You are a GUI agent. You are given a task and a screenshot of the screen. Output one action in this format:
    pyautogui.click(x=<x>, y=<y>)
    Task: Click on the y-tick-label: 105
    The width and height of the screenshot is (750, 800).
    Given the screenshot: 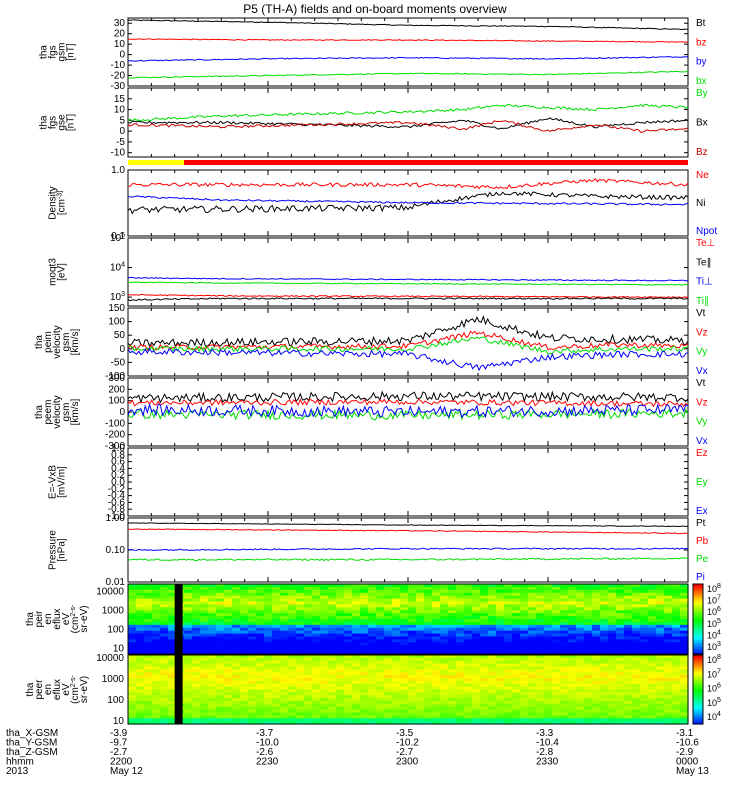 What is the action you would take?
    pyautogui.click(x=117, y=238)
    